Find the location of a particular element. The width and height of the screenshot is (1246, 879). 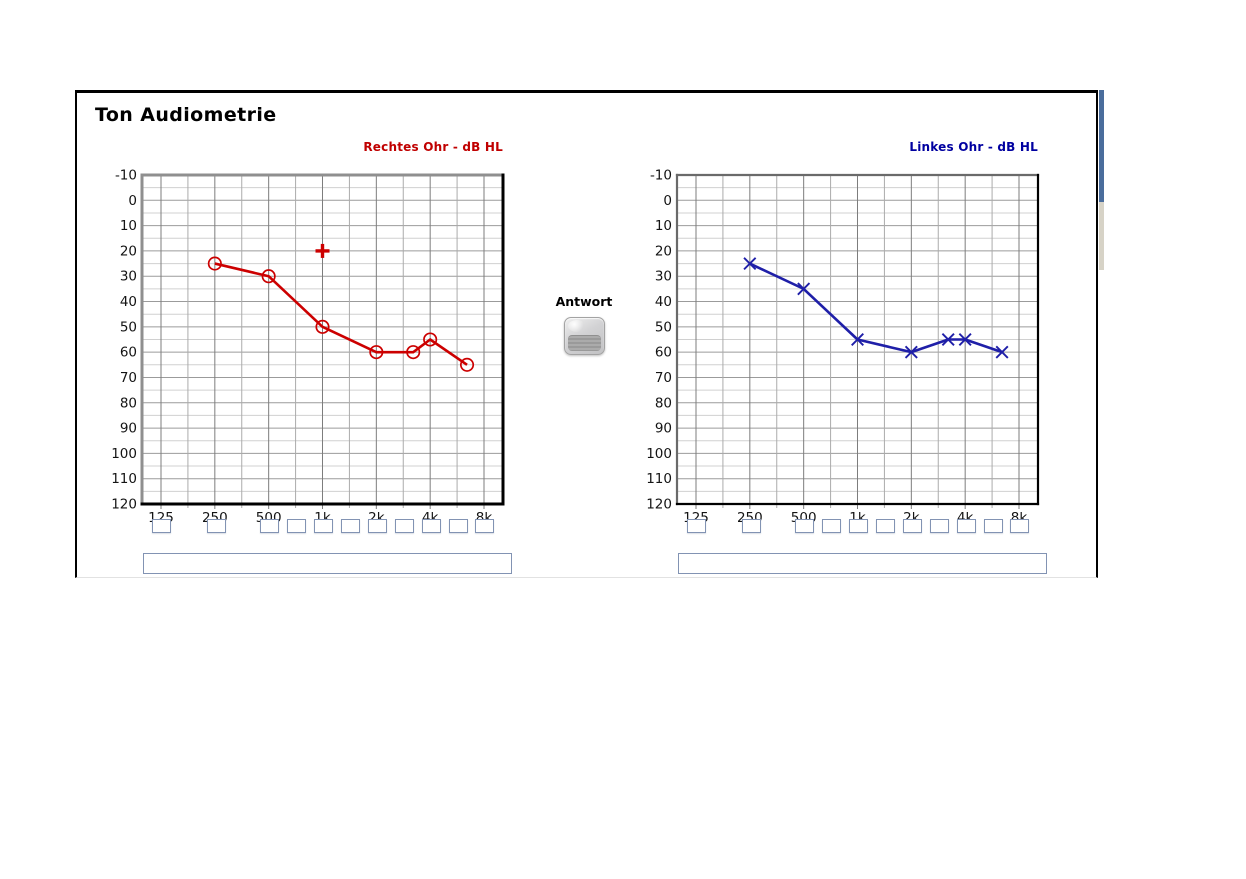

antwort-indicator: Antwort is located at coordinates (584, 324).